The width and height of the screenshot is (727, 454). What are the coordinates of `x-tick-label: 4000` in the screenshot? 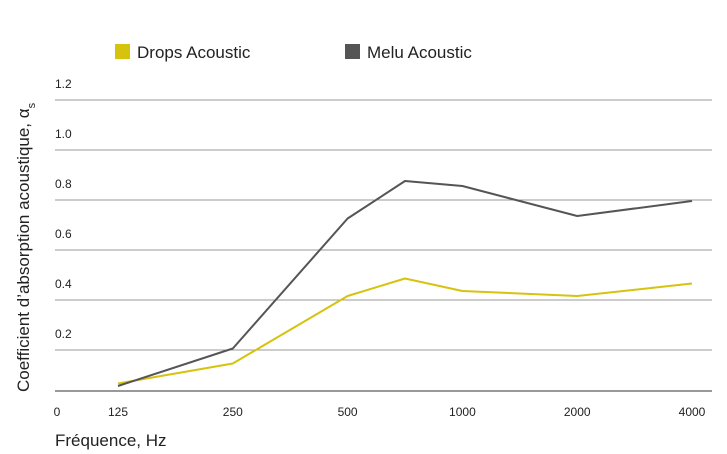 It's located at (692, 412).